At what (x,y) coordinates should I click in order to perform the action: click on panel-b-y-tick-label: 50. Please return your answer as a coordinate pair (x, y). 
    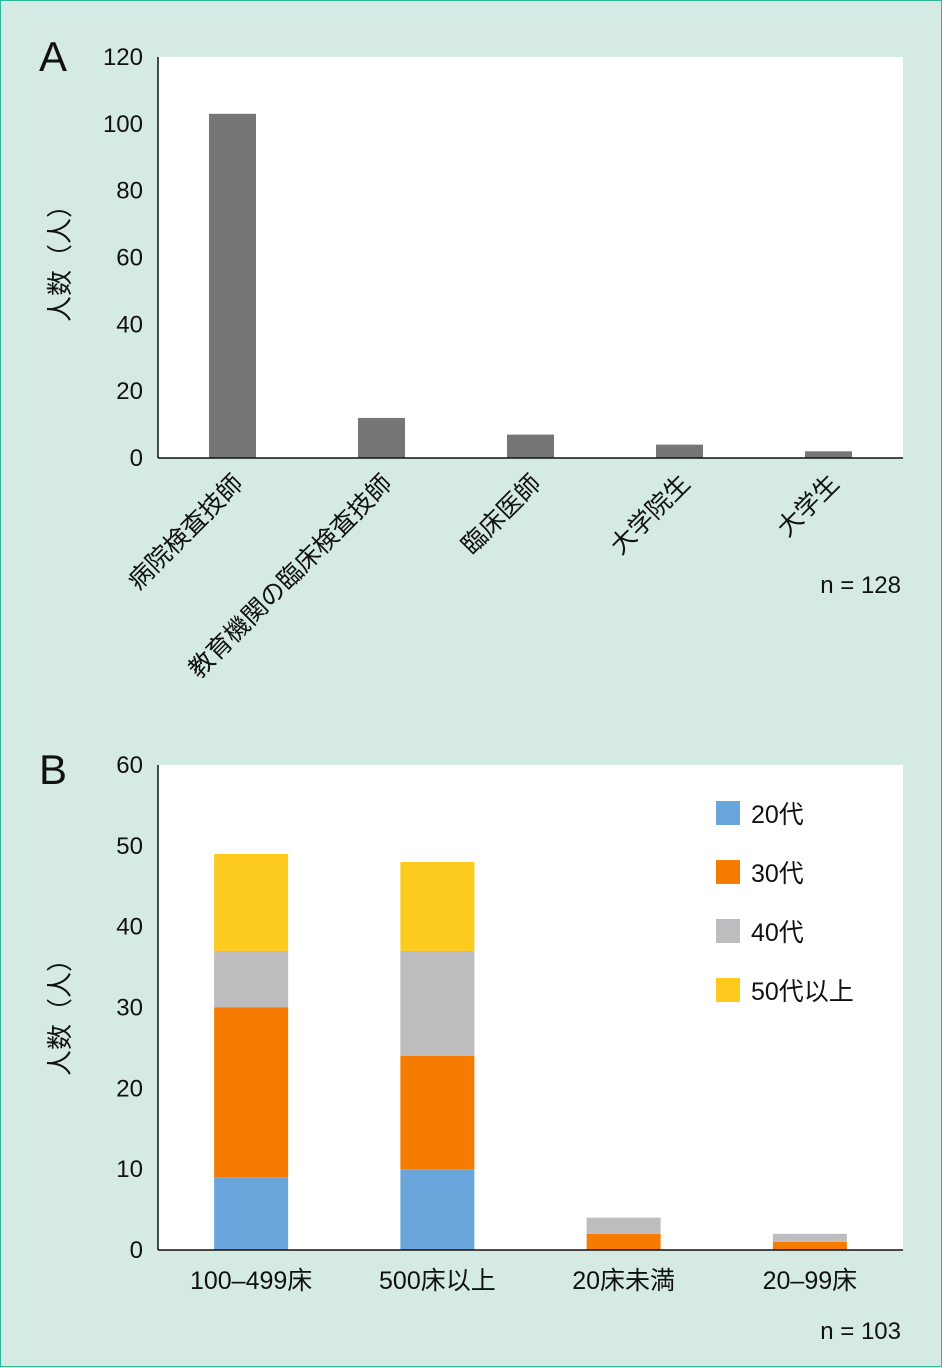
    Looking at the image, I should click on (129, 846).